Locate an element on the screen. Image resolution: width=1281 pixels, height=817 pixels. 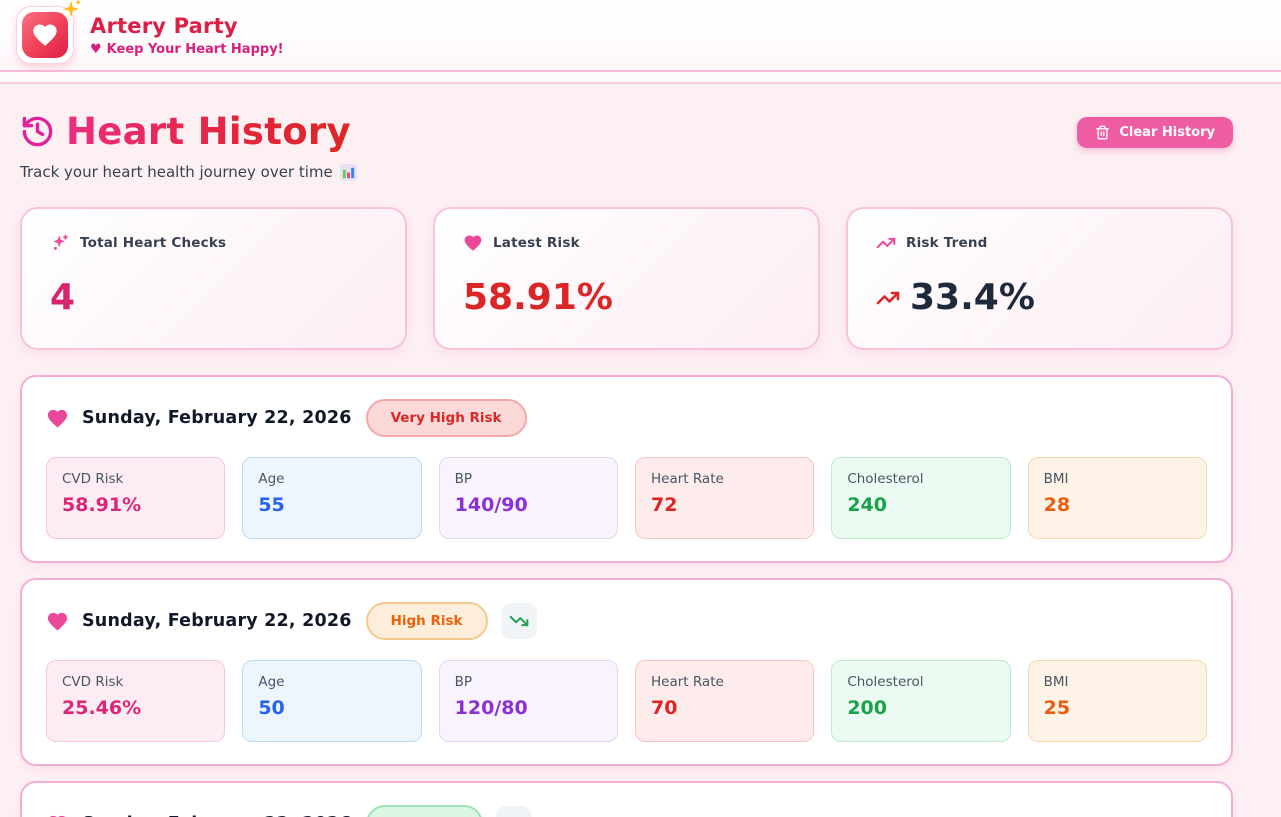
metric-age: Age 55 is located at coordinates (332, 498).